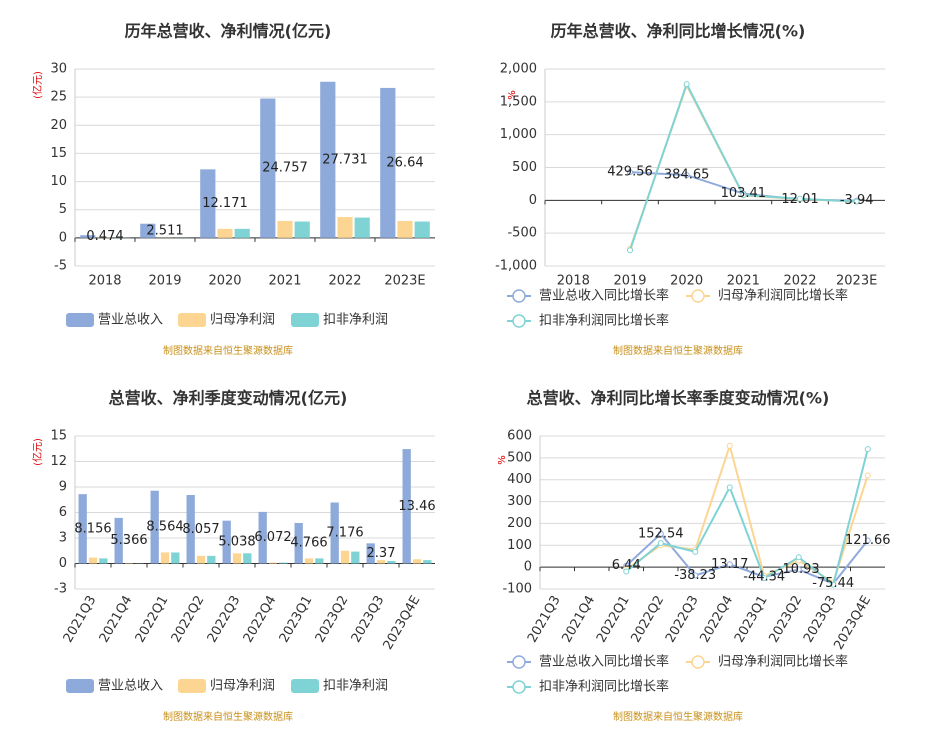 Image resolution: width=948 pixels, height=742 pixels. Describe the element at coordinates (58, 461) in the screenshot. I see `y-tick-label: 12` at that location.